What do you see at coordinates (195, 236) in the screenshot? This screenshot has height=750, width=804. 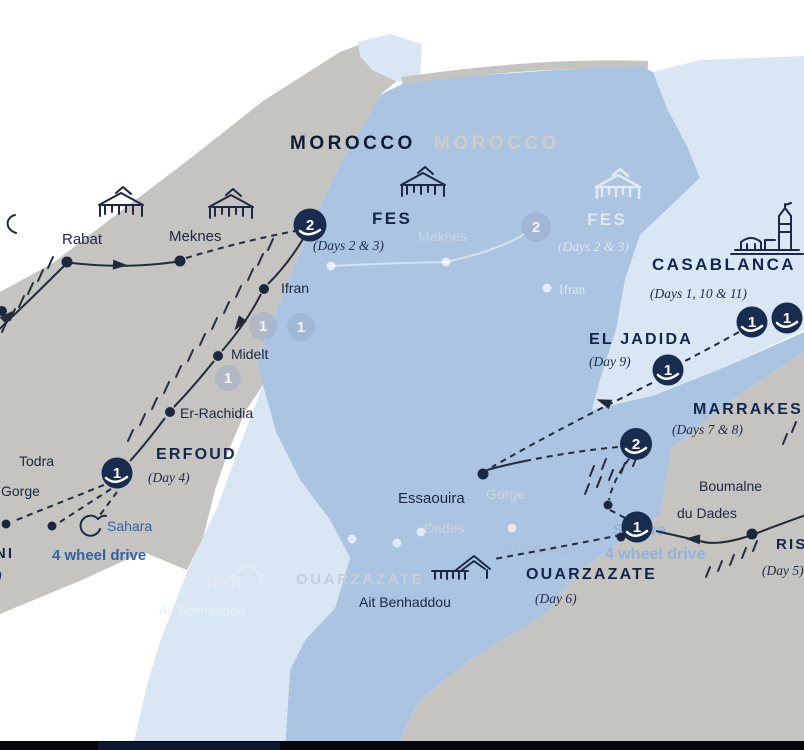 I see `city-label-meknes: Meknes` at bounding box center [195, 236].